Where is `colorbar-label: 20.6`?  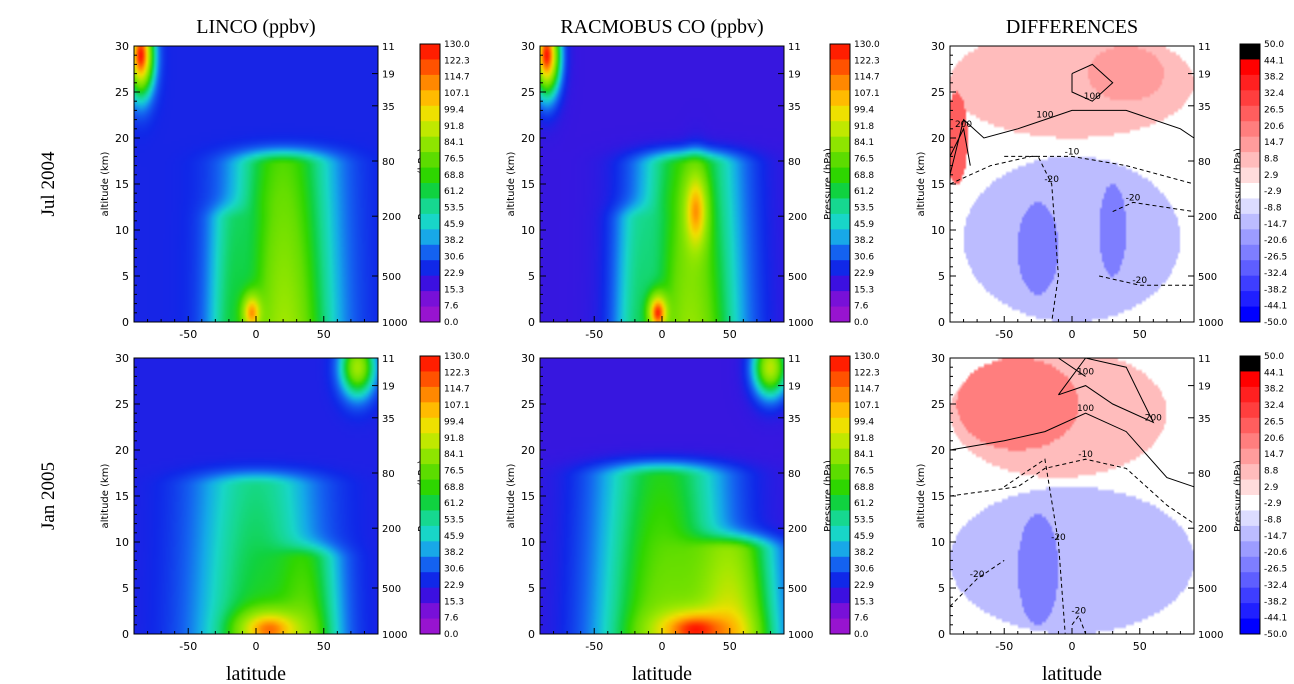 colorbar-label: 20.6 is located at coordinates (1274, 439).